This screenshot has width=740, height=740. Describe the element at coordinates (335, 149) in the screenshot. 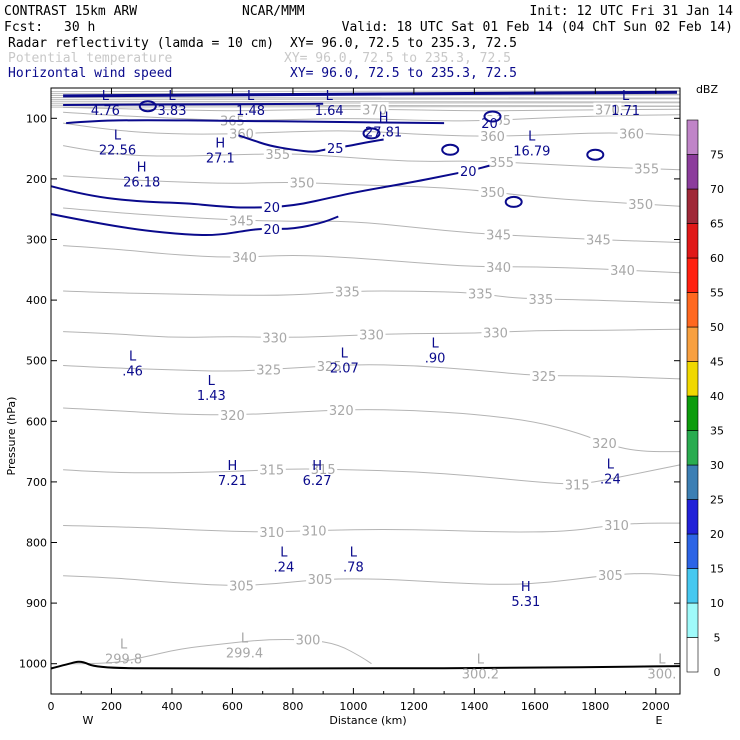

I see `wind-contour-label: 25` at that location.